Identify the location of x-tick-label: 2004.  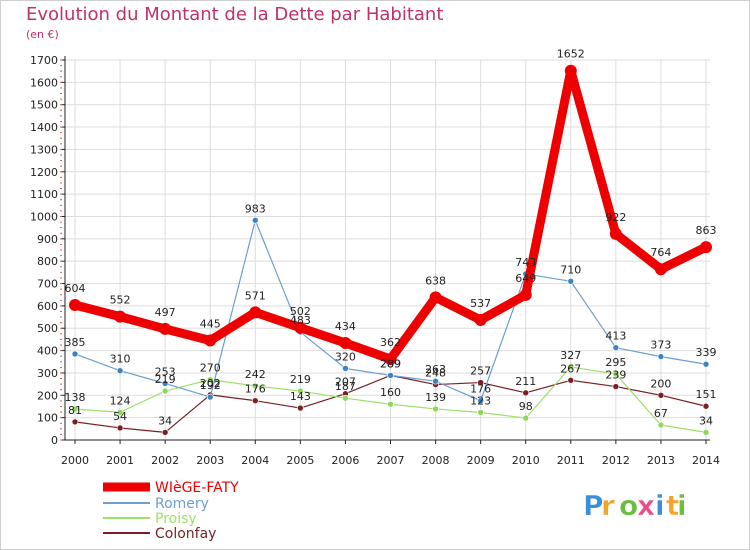
(255, 460).